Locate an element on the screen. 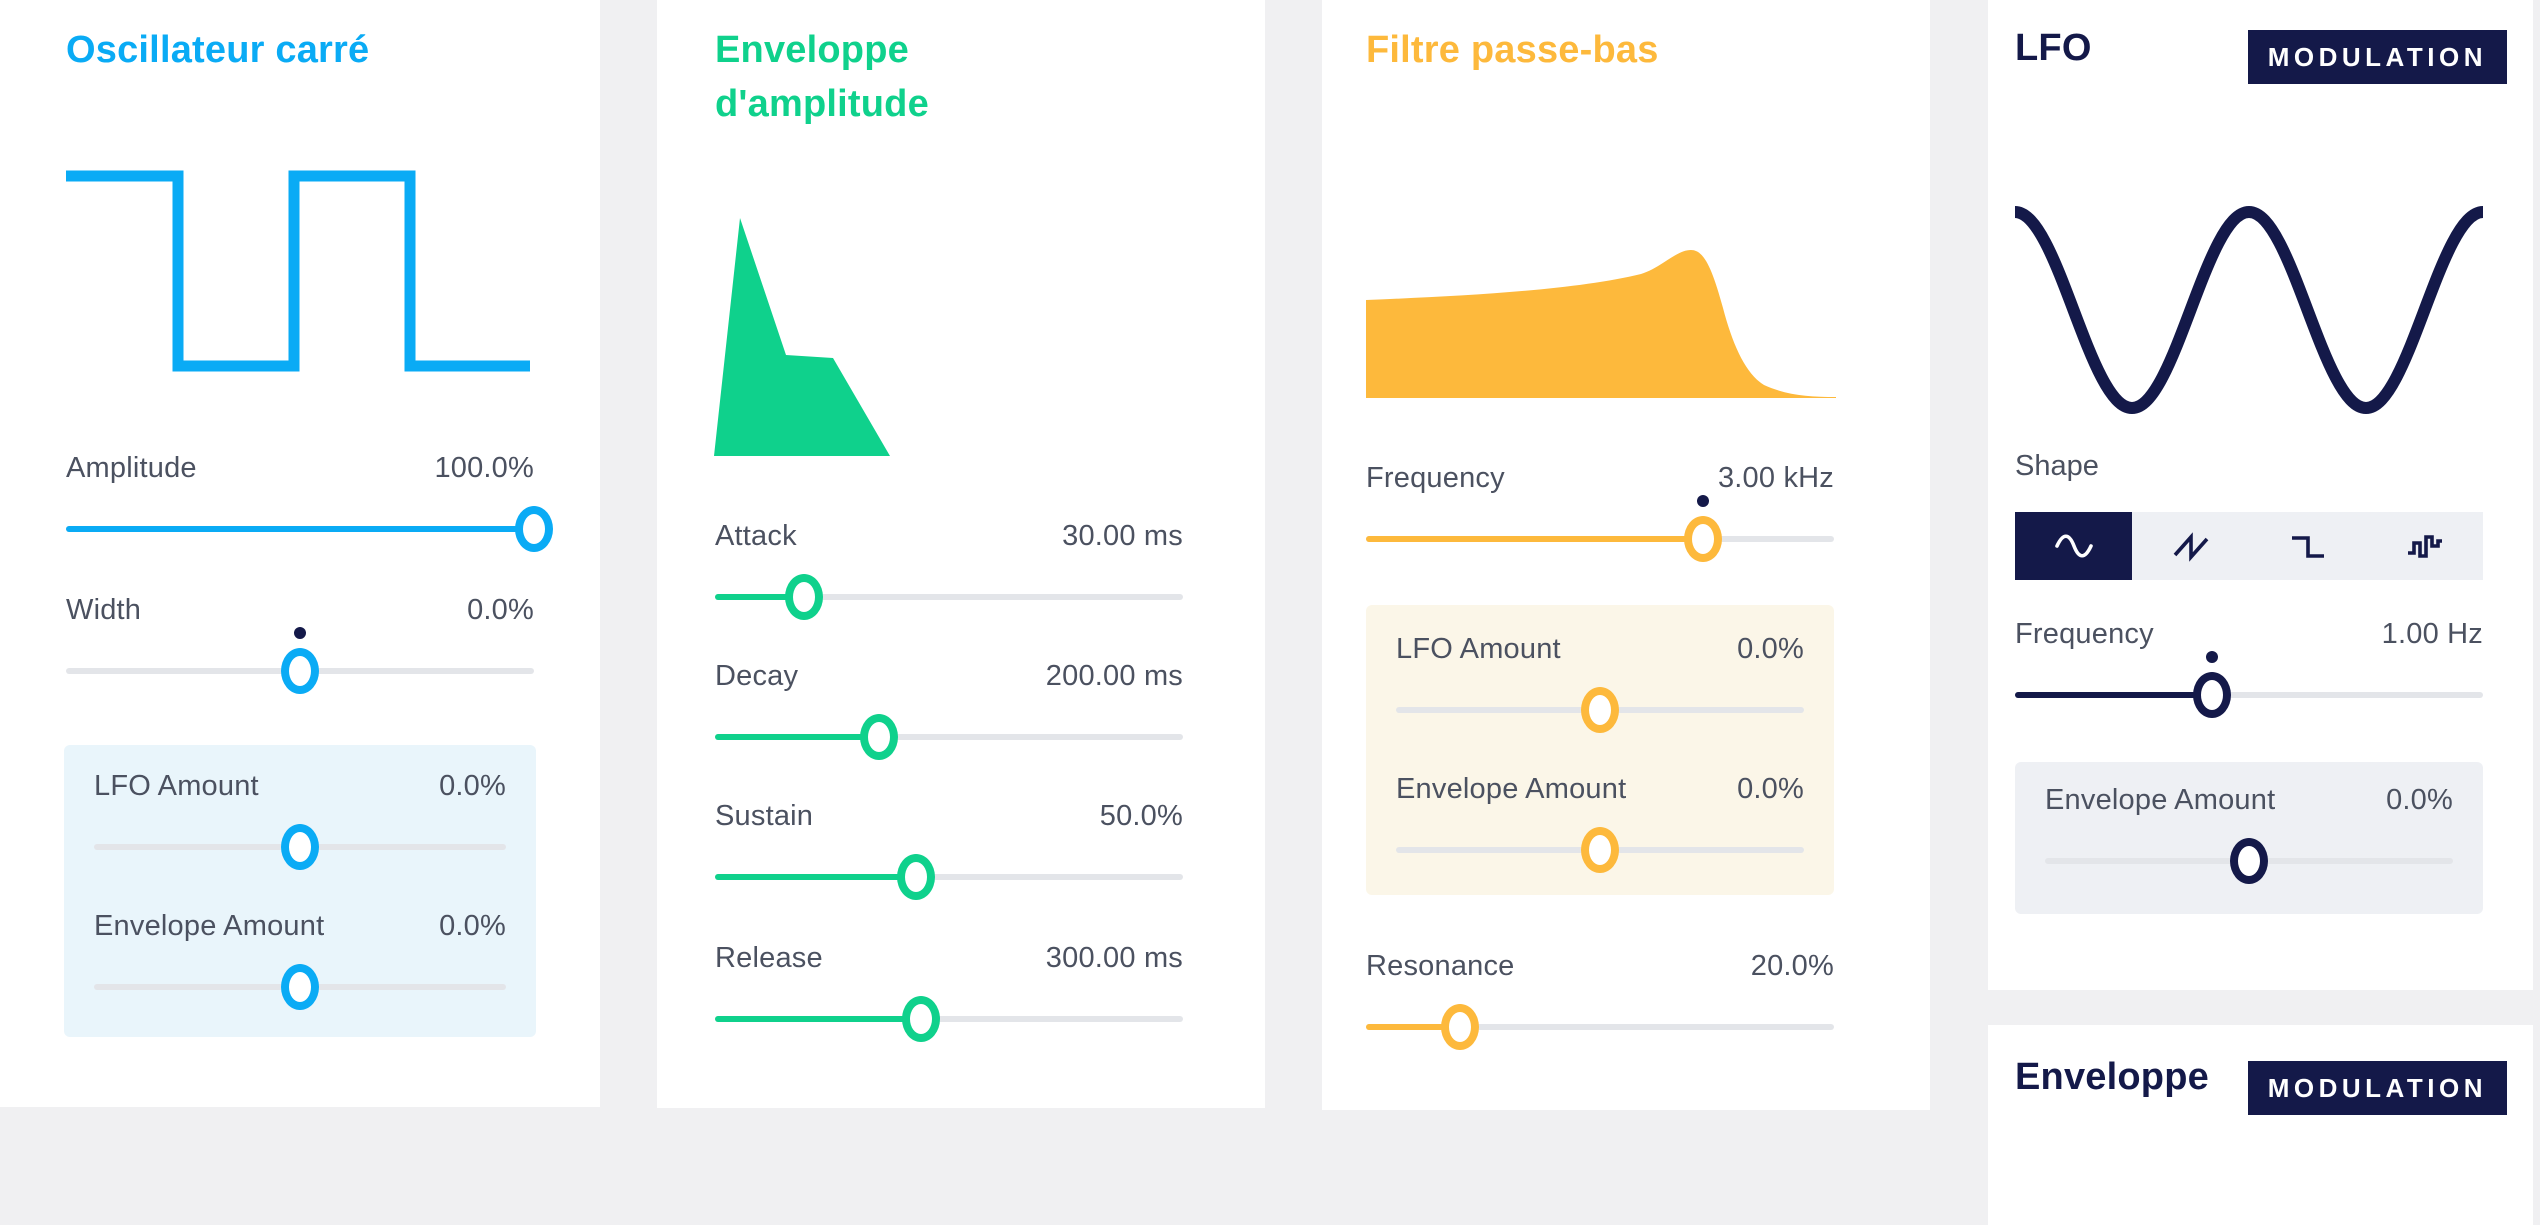  slider-value: 1.00 Hz is located at coordinates (2432, 634).